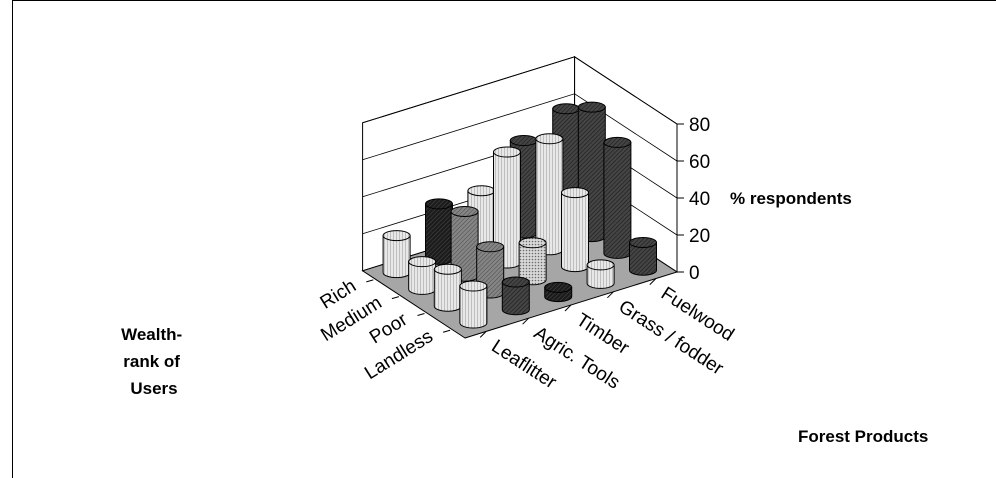  Describe the element at coordinates (600, 274) in the screenshot. I see `bar-landless-grass-fodder` at that location.